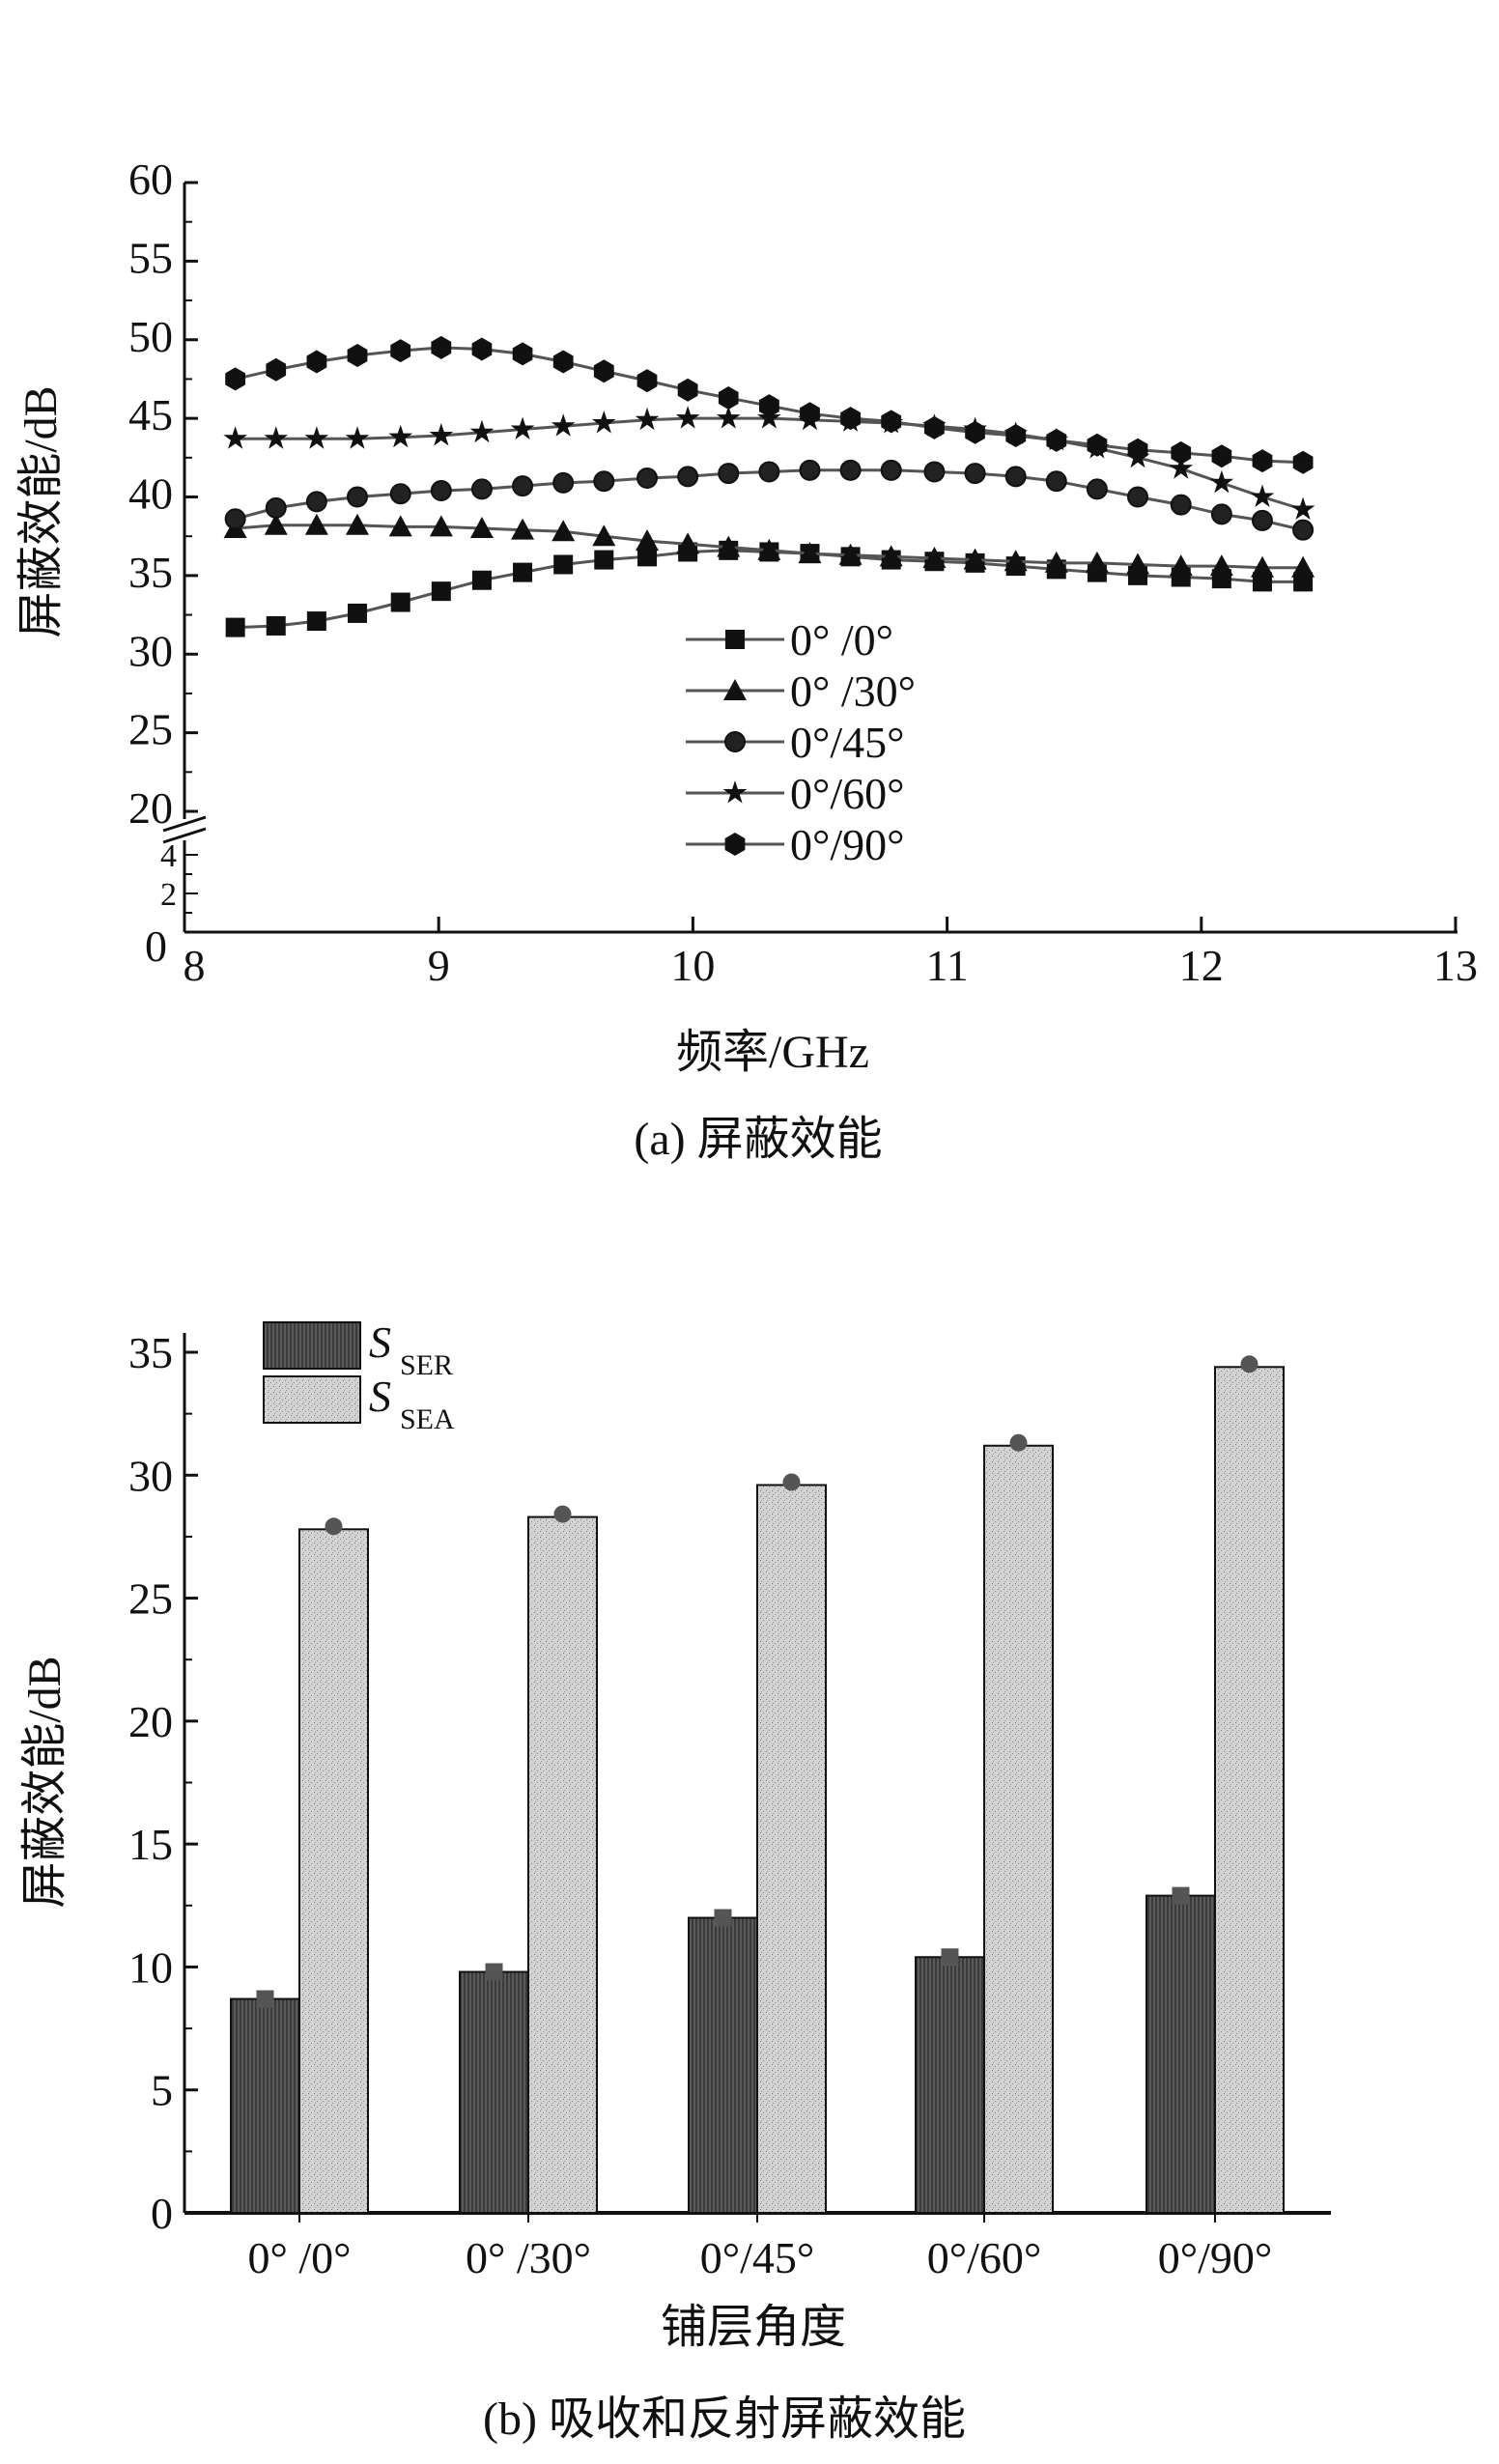 Image resolution: width=1499 pixels, height=2464 pixels. Describe the element at coordinates (735, 689) in the screenshot. I see `legend-marker-triangle` at that location.